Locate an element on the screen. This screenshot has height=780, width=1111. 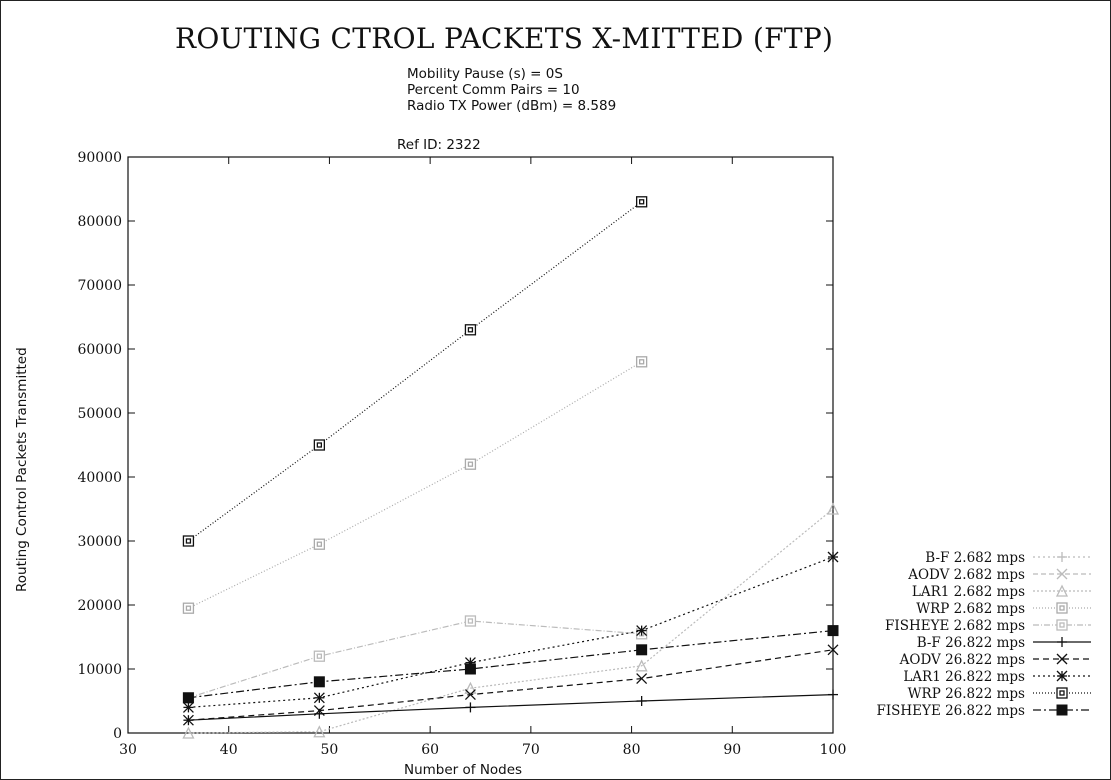
legend-entry: LAR1 26.822 mps is located at coordinates (997, 677).